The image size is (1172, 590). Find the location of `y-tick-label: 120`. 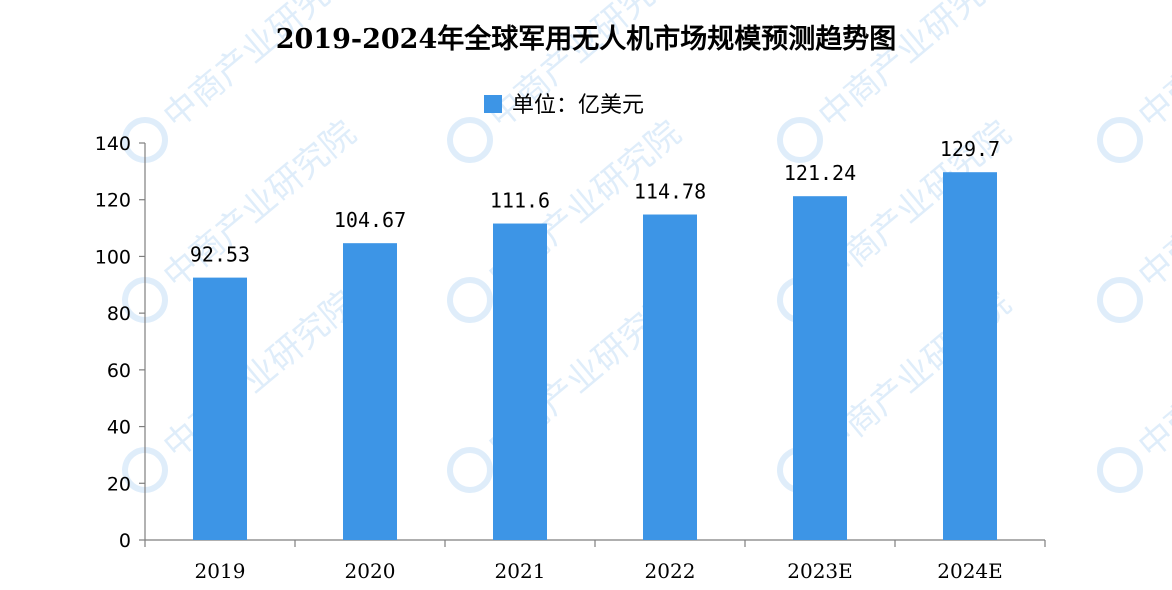

y-tick-label: 120 is located at coordinates (113, 201).